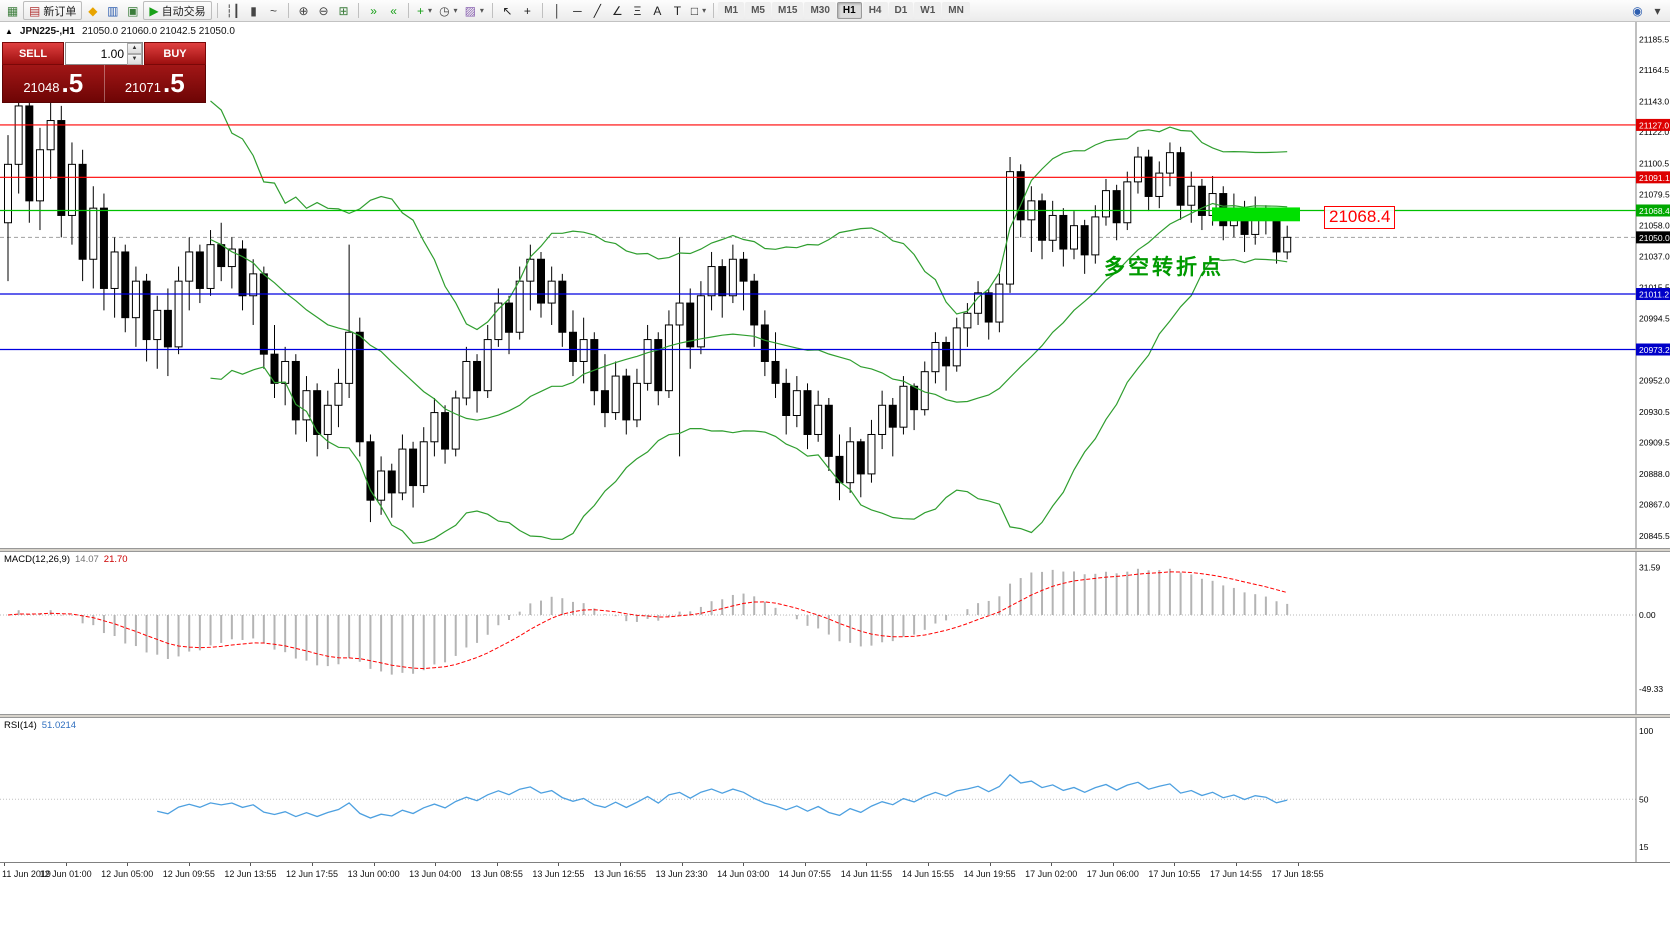 The height and width of the screenshot is (946, 1670). What do you see at coordinates (1164, 267) in the screenshot?
I see `pivot-annotation-text: 多空转折点` at bounding box center [1164, 267].